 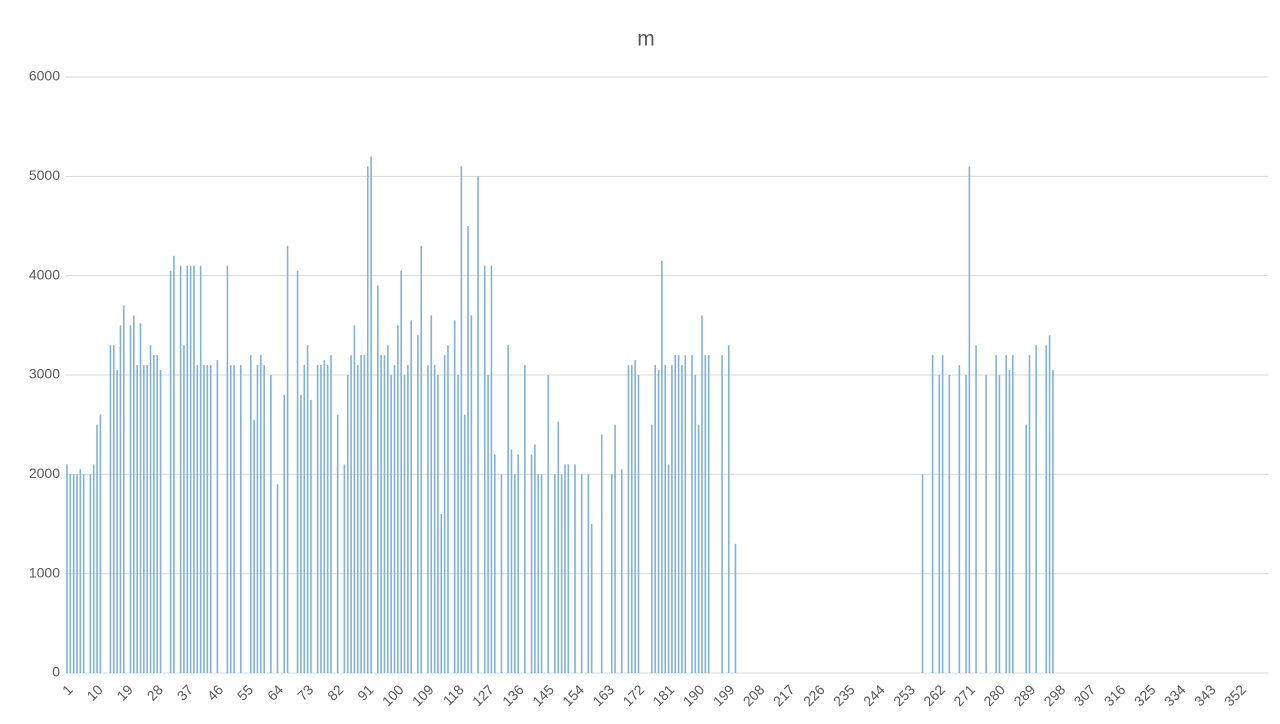 I want to click on x-tick-label: 136, so click(x=513, y=695).